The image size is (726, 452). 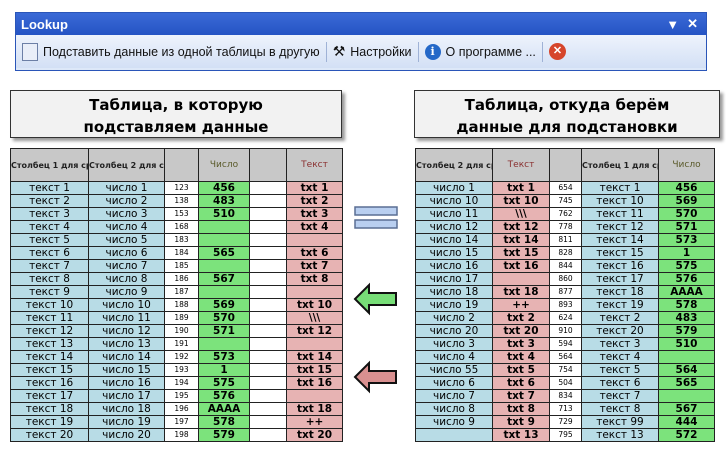 What do you see at coordinates (181, 370) in the screenshot?
I see `table-cell: 193` at bounding box center [181, 370].